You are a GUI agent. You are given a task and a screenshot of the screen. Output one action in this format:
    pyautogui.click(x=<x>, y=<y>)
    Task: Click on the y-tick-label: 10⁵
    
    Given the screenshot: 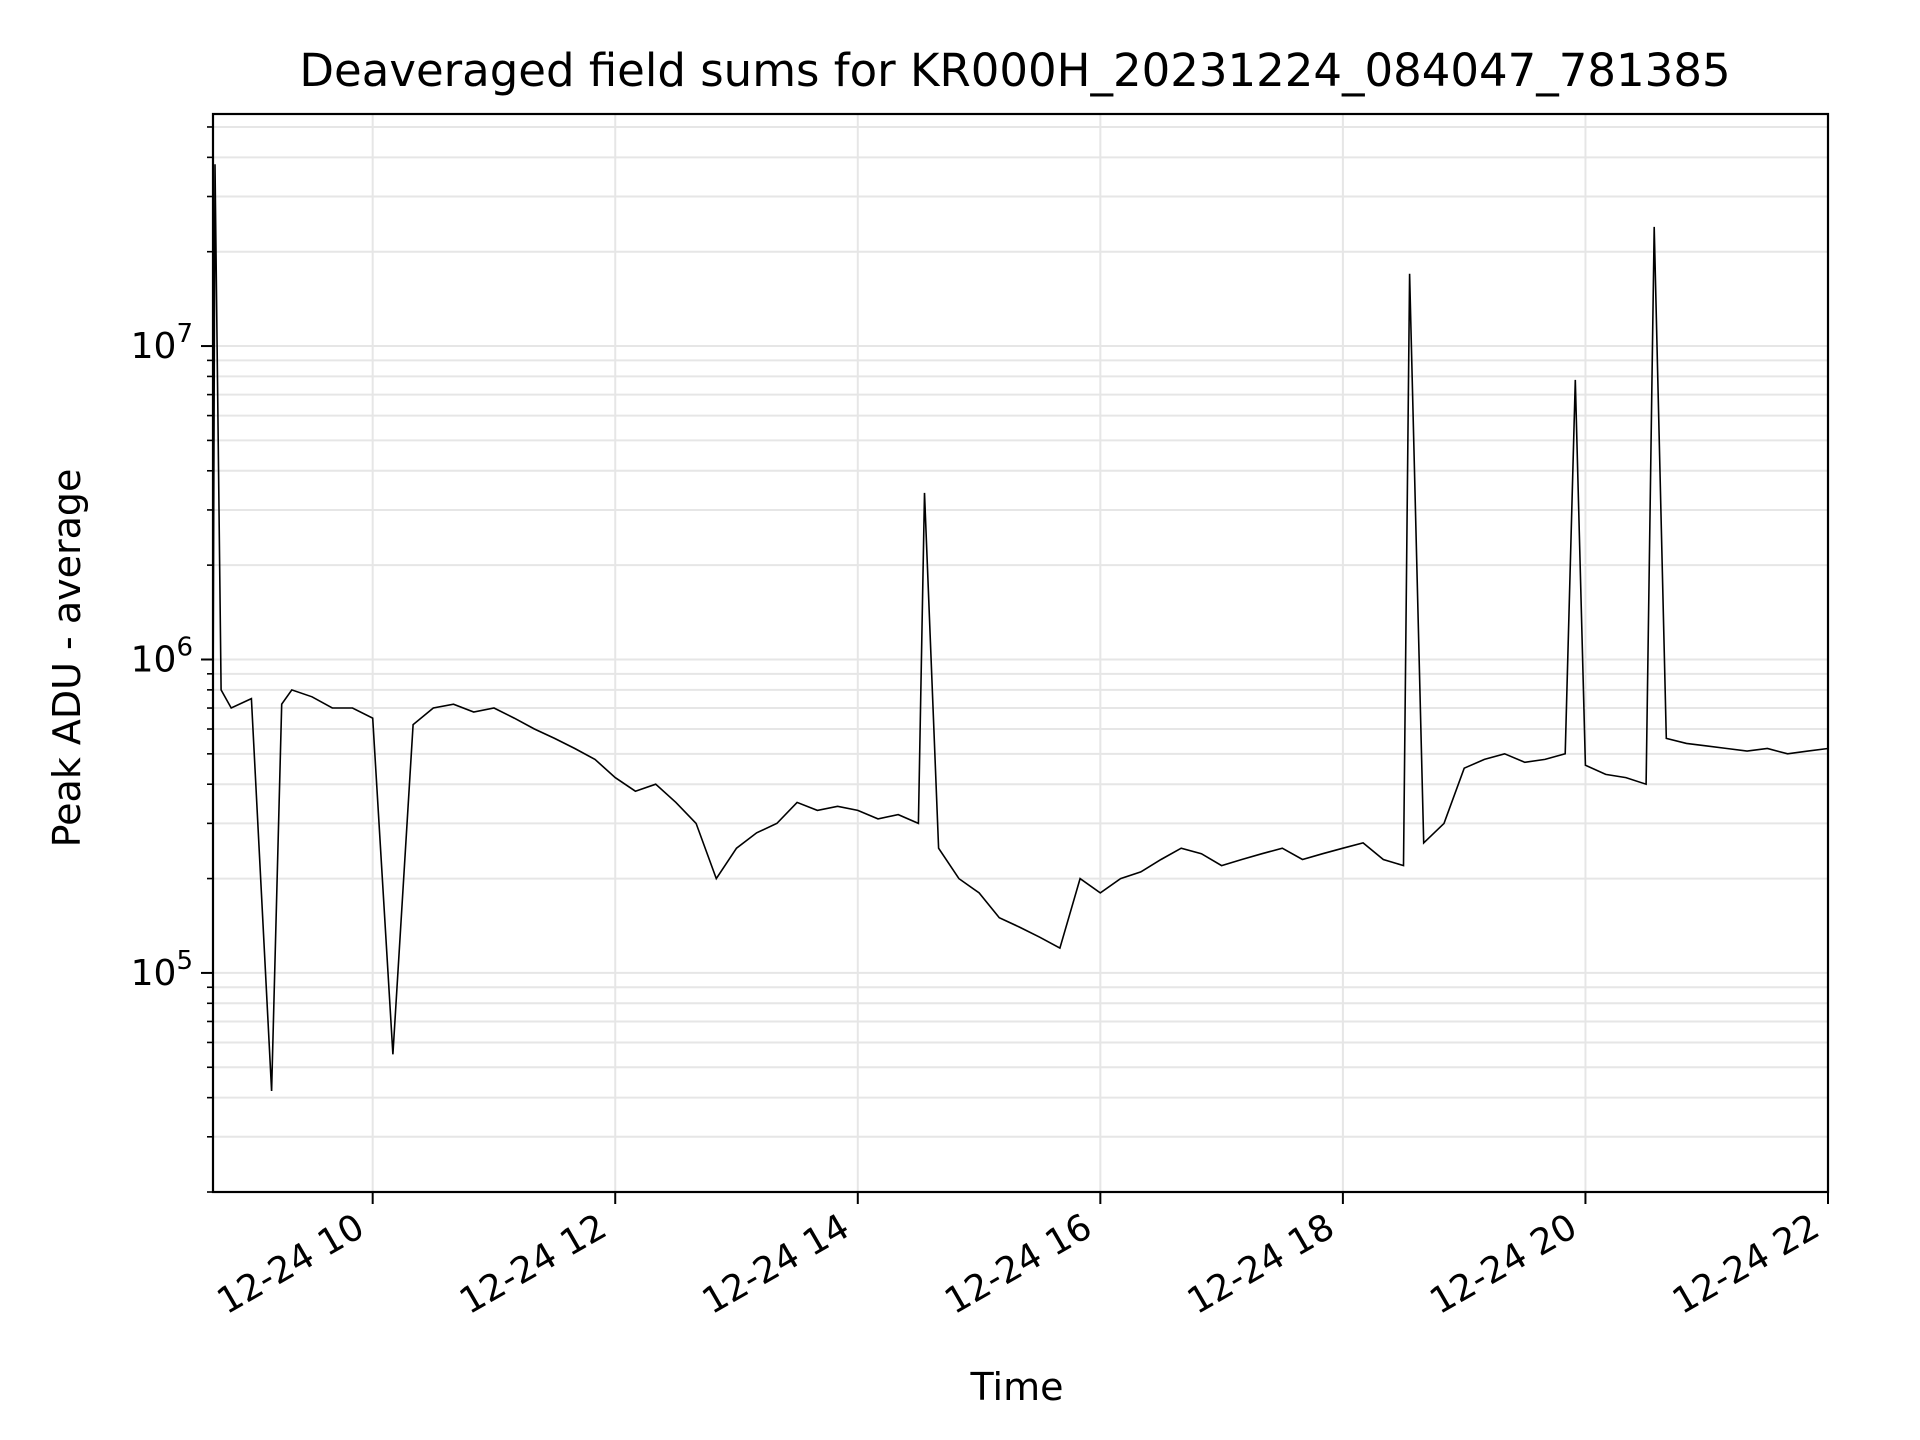 What is the action you would take?
    pyautogui.click(x=162, y=970)
    